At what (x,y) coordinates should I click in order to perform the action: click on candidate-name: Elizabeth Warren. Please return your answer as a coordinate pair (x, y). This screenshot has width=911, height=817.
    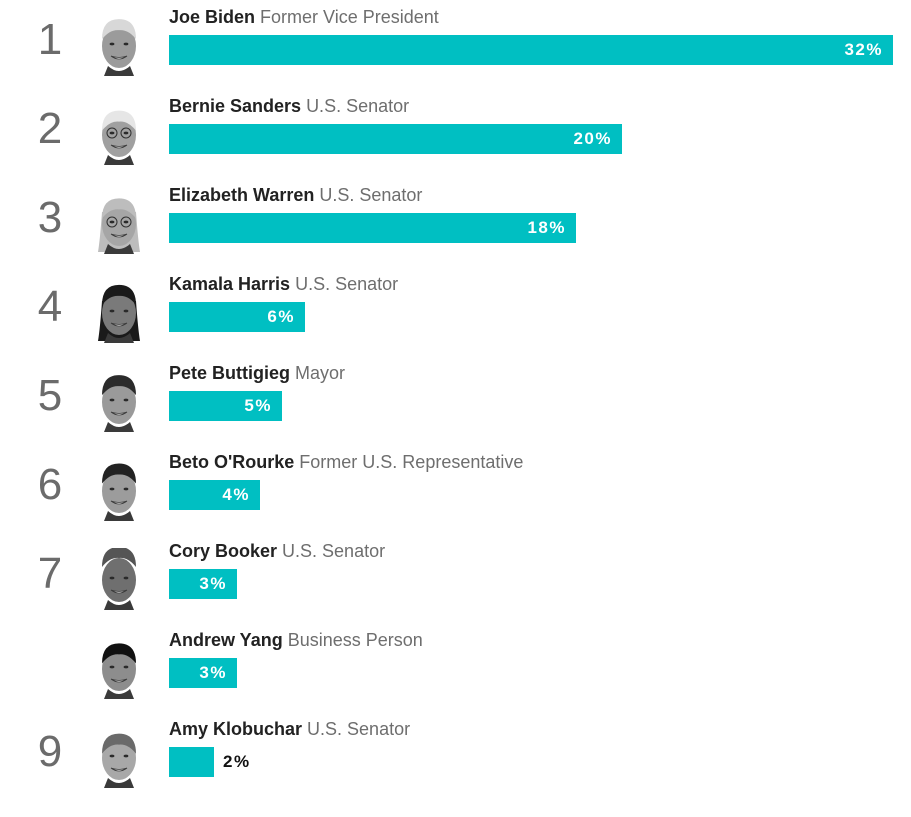
    Looking at the image, I should click on (242, 195).